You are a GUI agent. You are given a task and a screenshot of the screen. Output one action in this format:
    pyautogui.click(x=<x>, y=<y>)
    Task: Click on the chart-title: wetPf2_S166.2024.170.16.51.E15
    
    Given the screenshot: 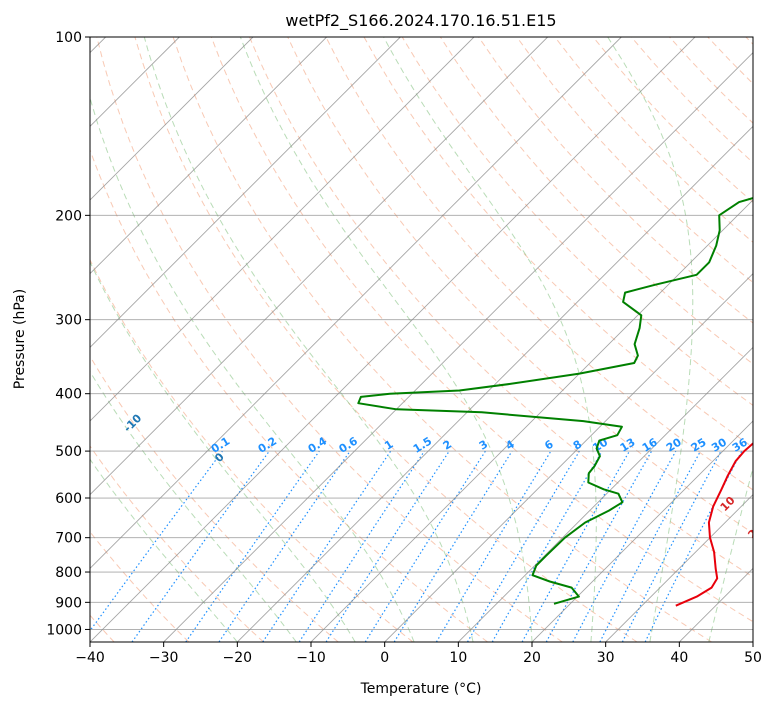 What is the action you would take?
    pyautogui.click(x=420, y=21)
    